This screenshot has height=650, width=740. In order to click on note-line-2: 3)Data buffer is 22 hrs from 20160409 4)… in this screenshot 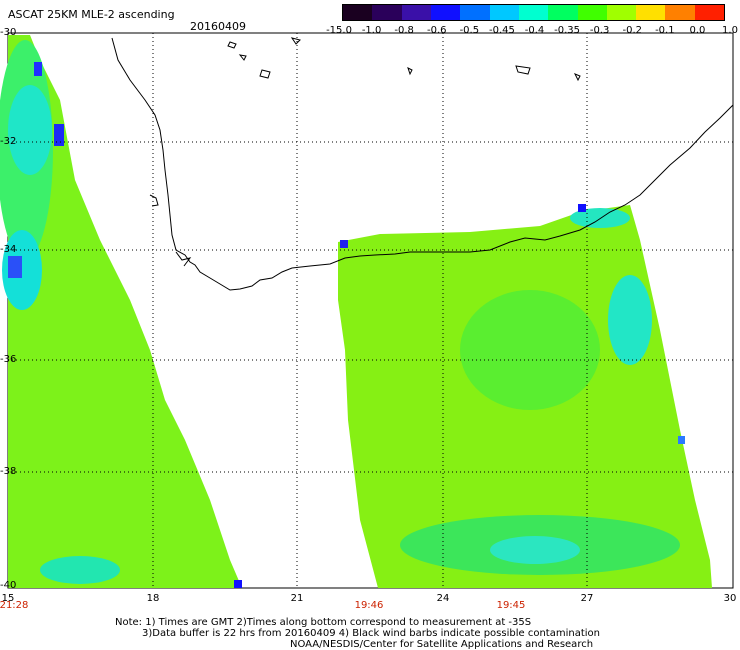, I will do `click(371, 633)`.